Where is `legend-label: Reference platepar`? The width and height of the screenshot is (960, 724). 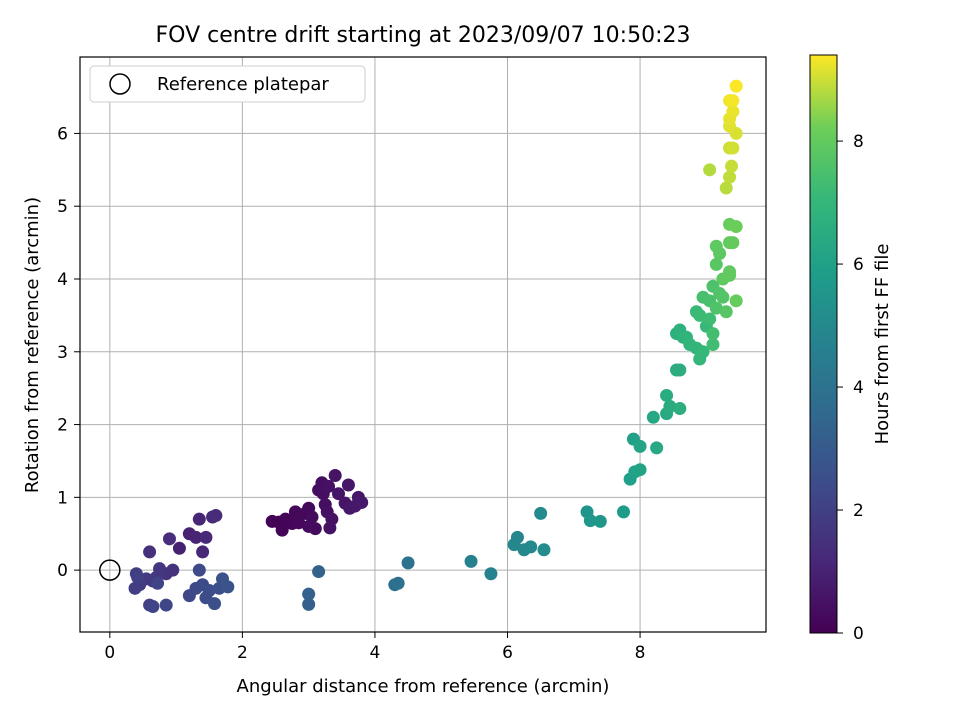
legend-label: Reference platepar is located at coordinates (243, 84).